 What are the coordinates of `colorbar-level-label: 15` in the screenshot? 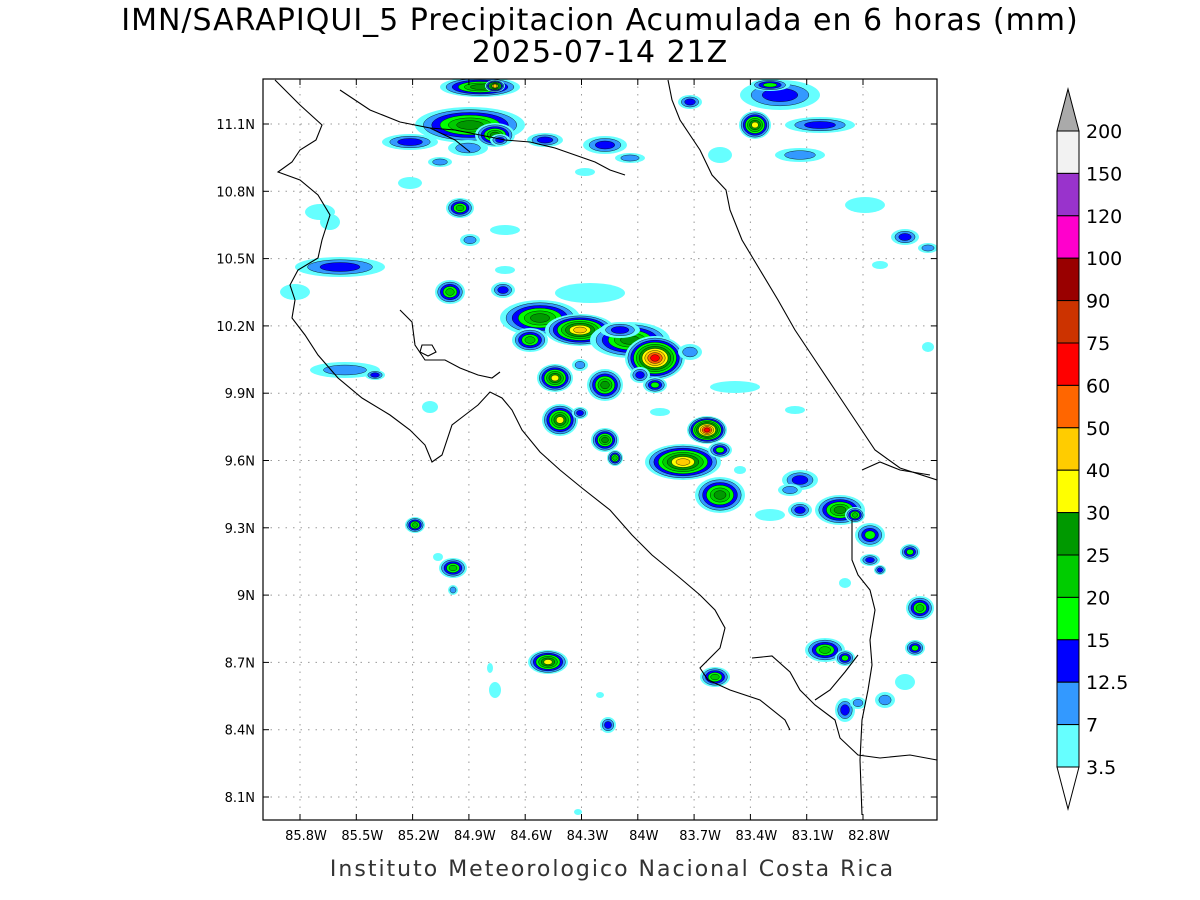 It's located at (1098, 641).